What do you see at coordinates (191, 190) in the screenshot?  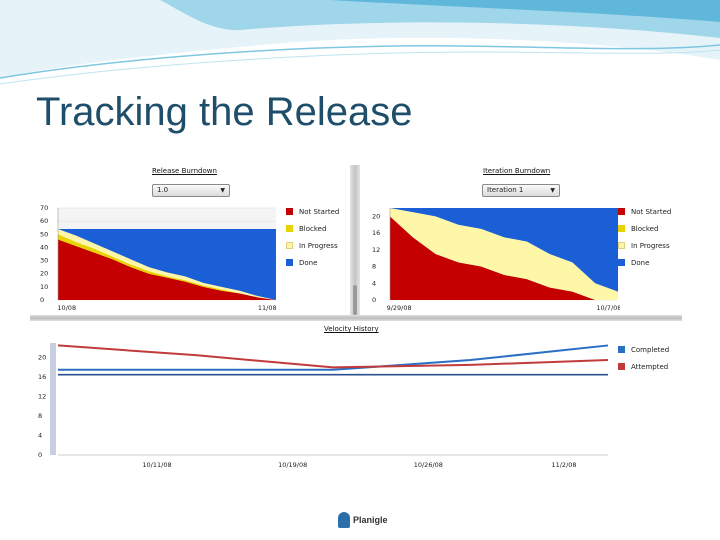 I see `release-select: 1.0 ▼` at bounding box center [191, 190].